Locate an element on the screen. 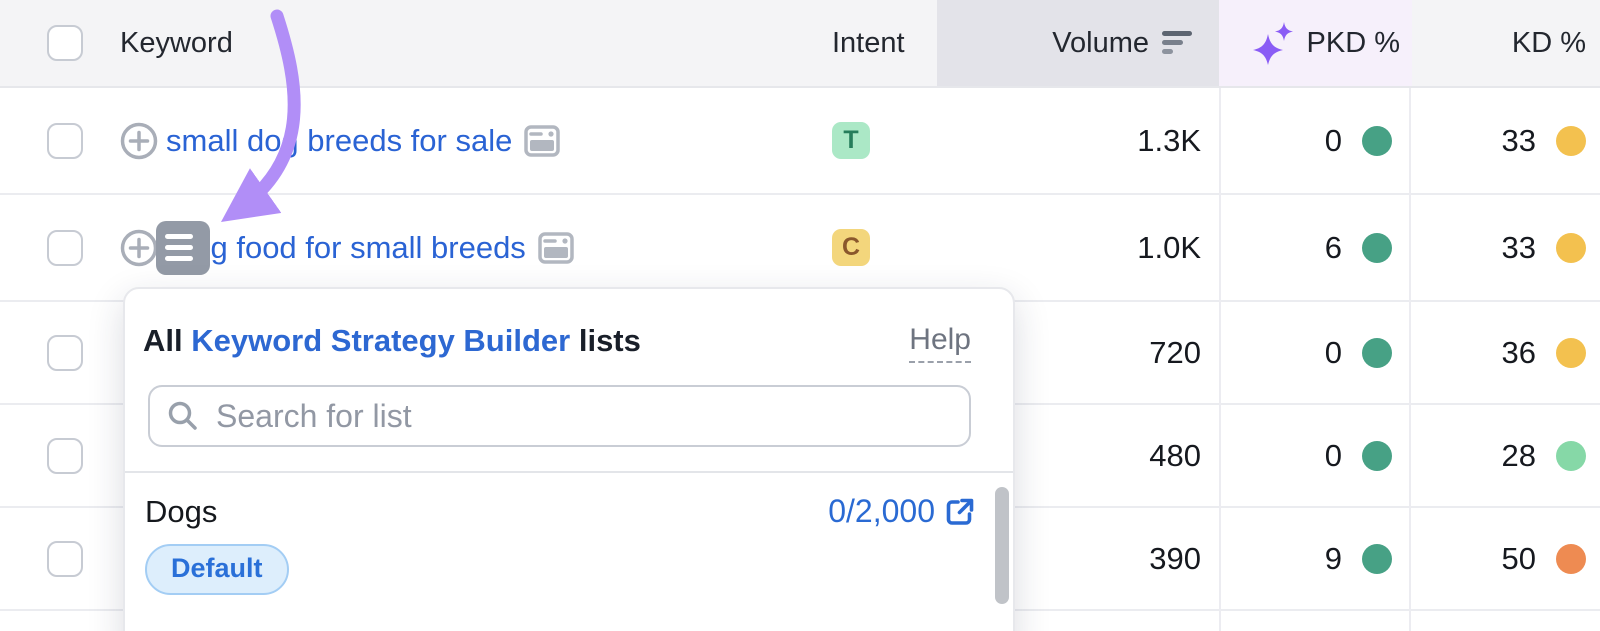 The image size is (1600, 631). keyword-cell: small dog breeds for sale is located at coordinates (460, 140).